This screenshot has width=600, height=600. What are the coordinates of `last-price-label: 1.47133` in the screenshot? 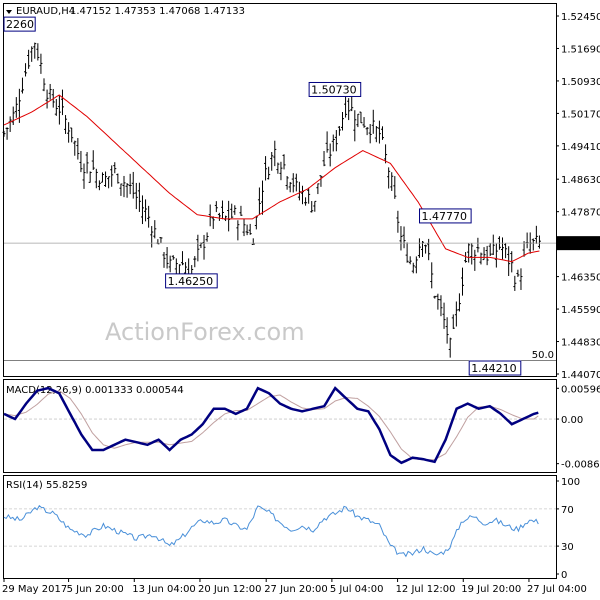 It's located at (579, 244).